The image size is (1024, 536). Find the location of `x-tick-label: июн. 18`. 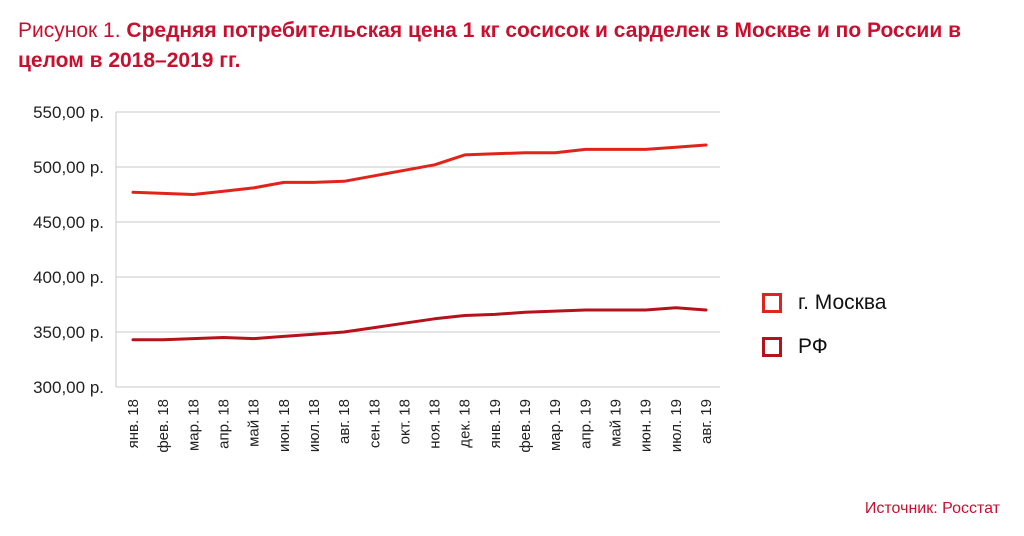

x-tick-label: июн. 18 is located at coordinates (284, 425).